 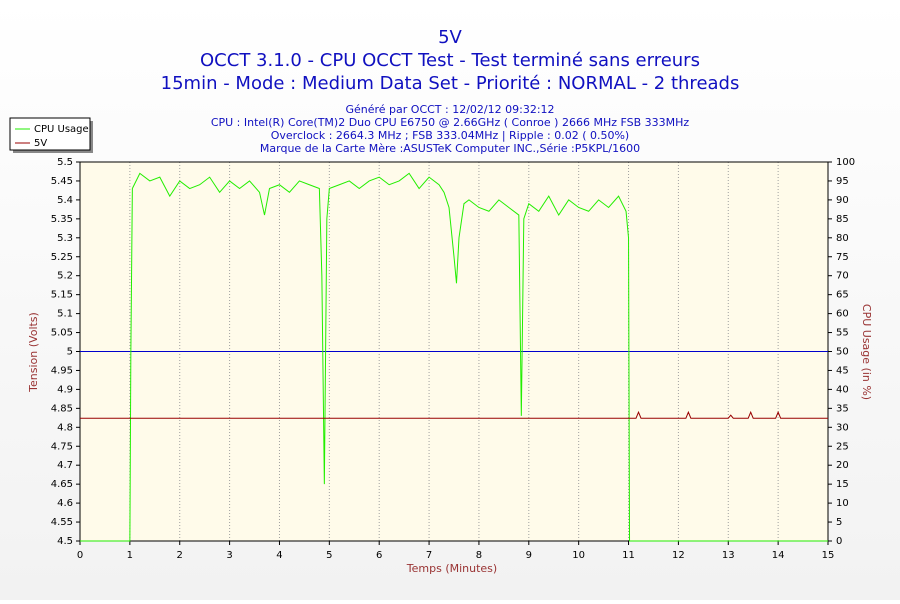 I want to click on x-tick-label: 3, so click(x=229, y=555).